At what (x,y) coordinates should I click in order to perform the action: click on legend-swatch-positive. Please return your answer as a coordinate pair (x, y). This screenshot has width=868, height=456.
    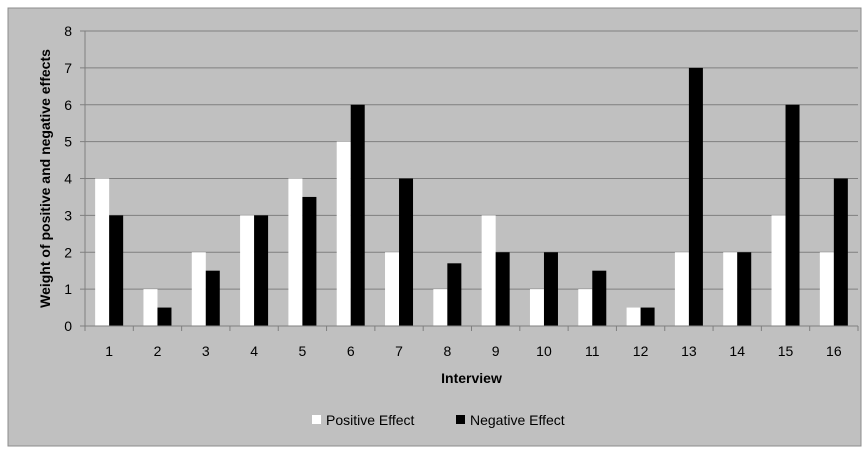
    Looking at the image, I should click on (316, 419).